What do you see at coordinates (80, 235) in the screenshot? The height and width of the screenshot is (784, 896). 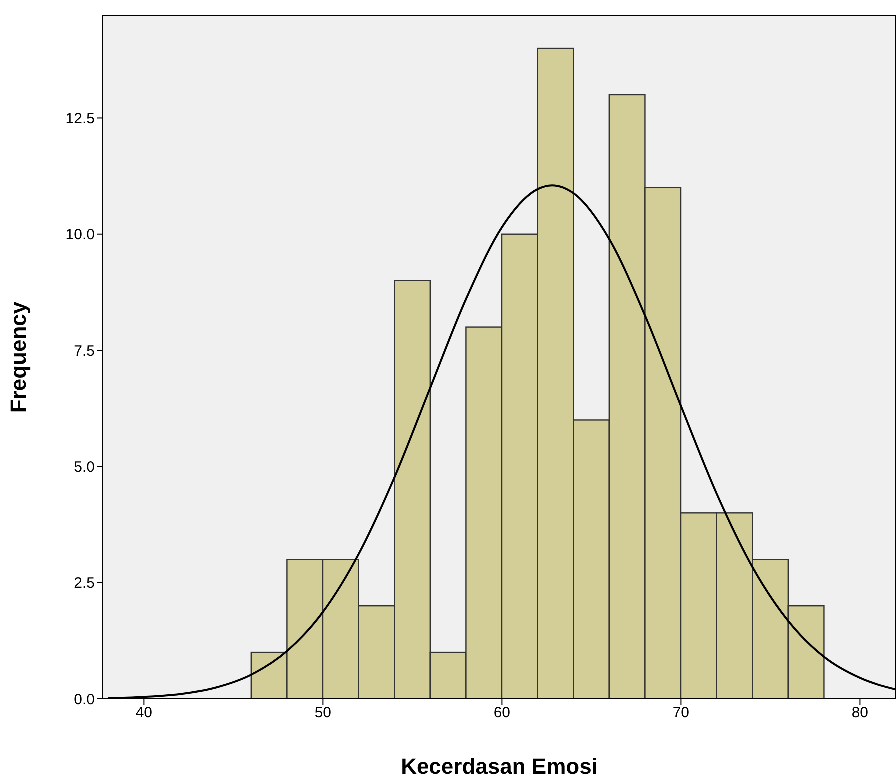 I see `y-tick-label: 10.0` at bounding box center [80, 235].